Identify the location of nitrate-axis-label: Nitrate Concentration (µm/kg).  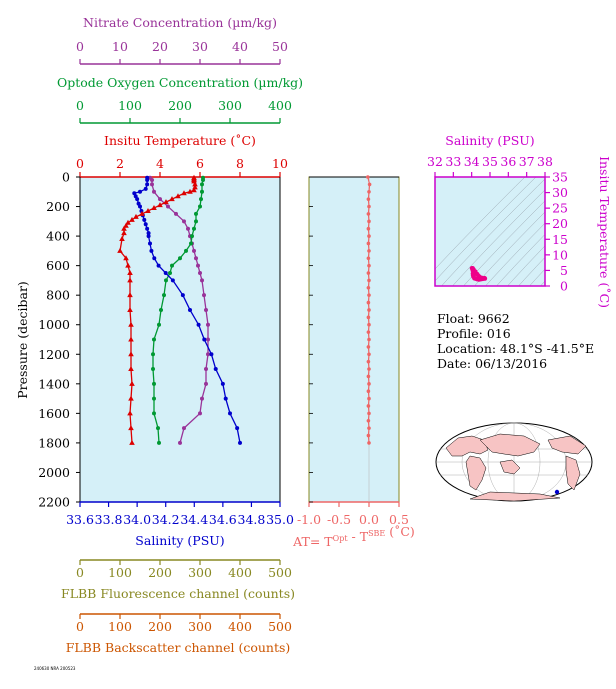
(180, 22).